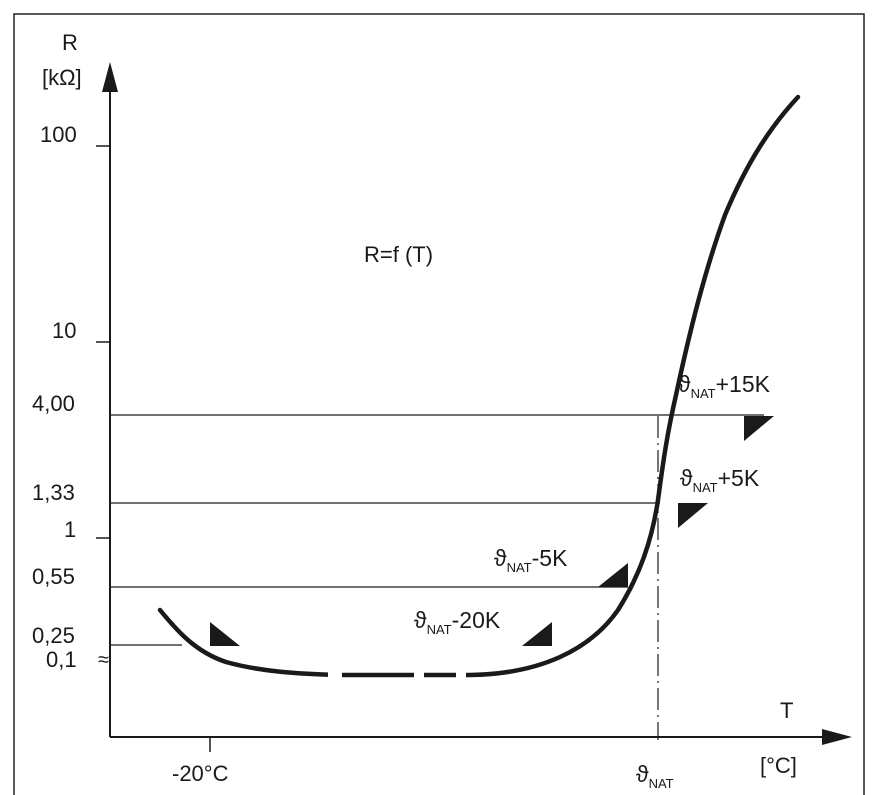 The height and width of the screenshot is (795, 878). What do you see at coordinates (837, 737) in the screenshot?
I see `x-axis-arrow` at bounding box center [837, 737].